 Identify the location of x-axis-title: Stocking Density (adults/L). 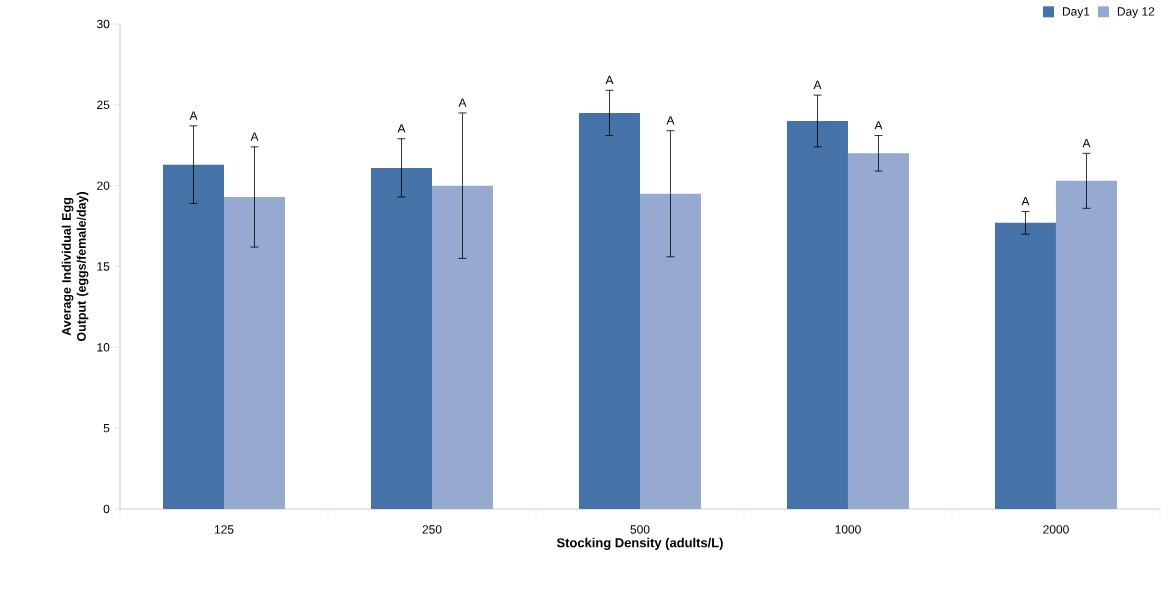
(639, 543).